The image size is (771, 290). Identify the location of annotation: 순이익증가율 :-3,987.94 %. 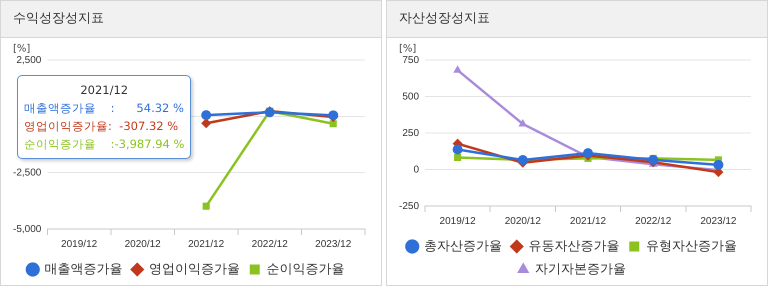
(104, 144).